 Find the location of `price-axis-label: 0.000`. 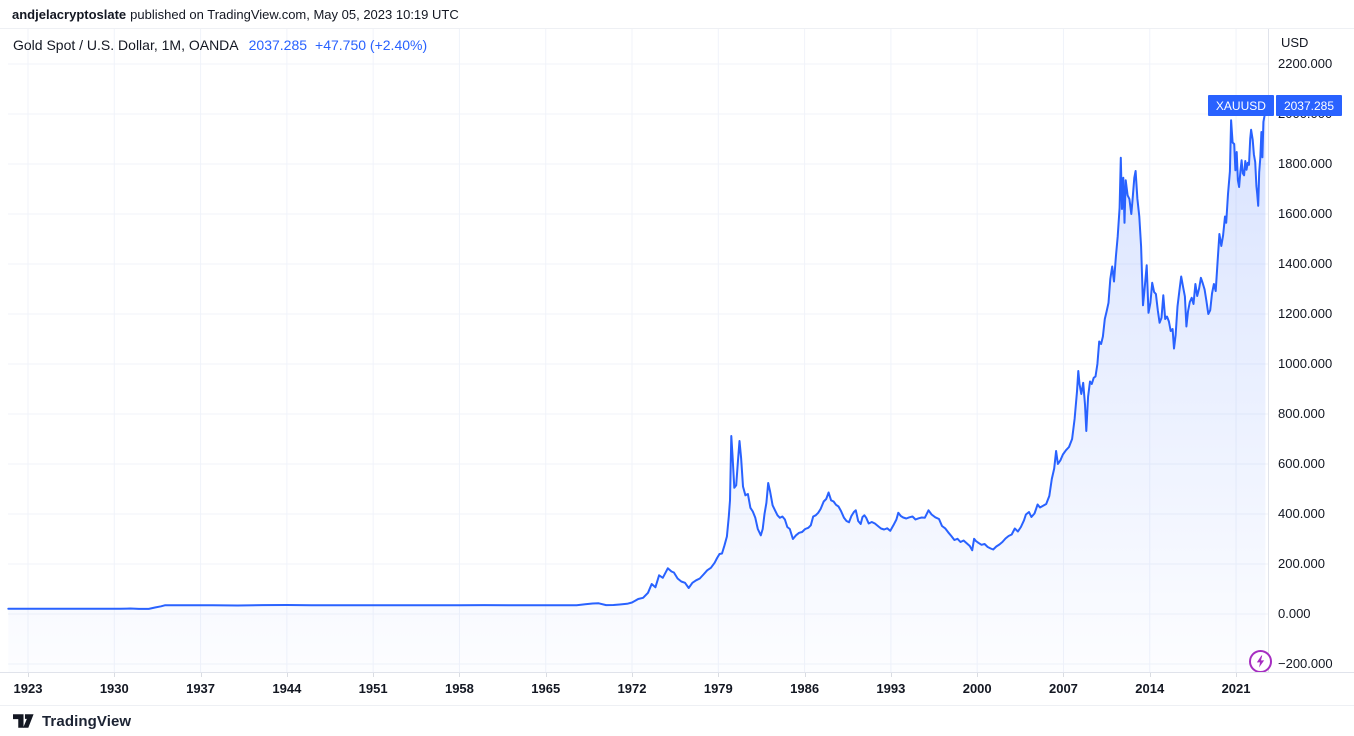

price-axis-label: 0.000 is located at coordinates (1294, 613).